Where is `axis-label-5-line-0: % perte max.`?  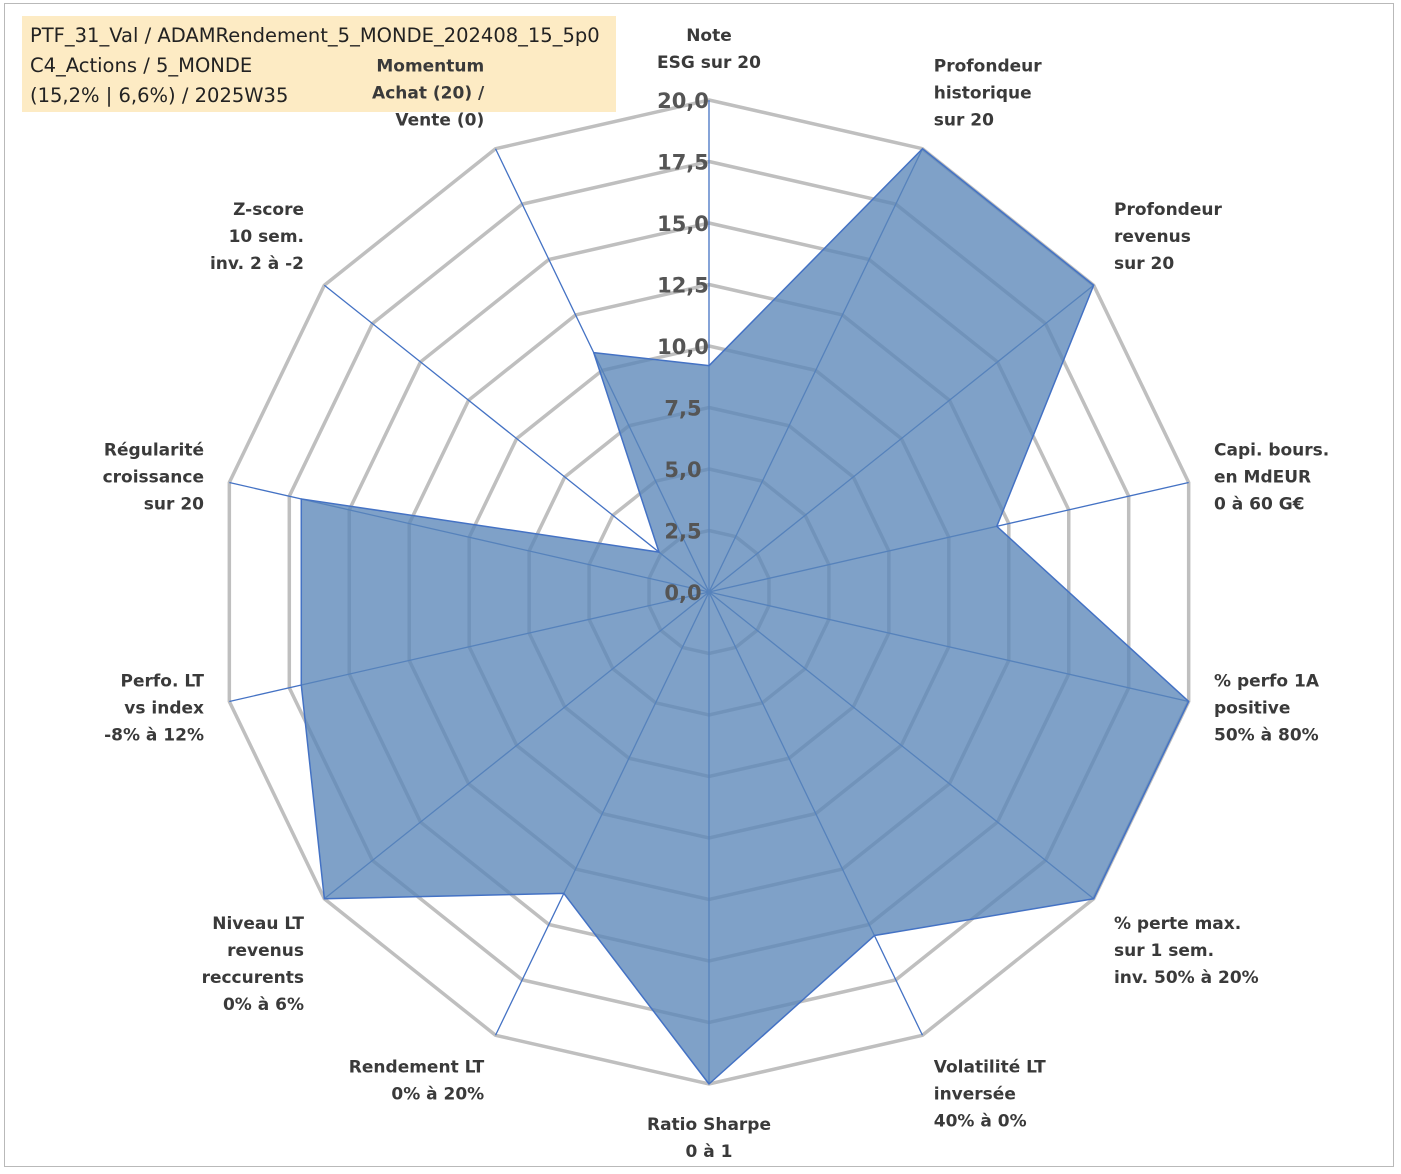
axis-label-5-line-0: % perte max. is located at coordinates (1177, 924).